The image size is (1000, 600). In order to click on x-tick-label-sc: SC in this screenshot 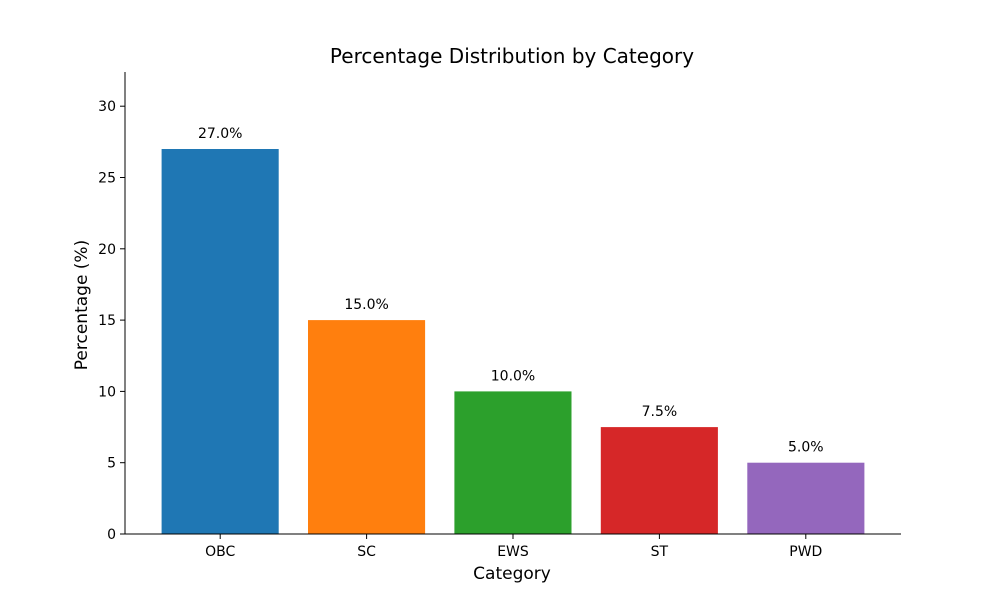, I will do `click(366, 552)`.